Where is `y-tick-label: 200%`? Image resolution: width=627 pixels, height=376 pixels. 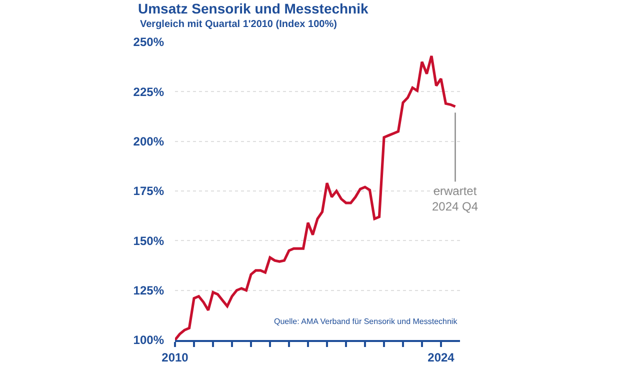 y-tick-label: 200% is located at coordinates (148, 141).